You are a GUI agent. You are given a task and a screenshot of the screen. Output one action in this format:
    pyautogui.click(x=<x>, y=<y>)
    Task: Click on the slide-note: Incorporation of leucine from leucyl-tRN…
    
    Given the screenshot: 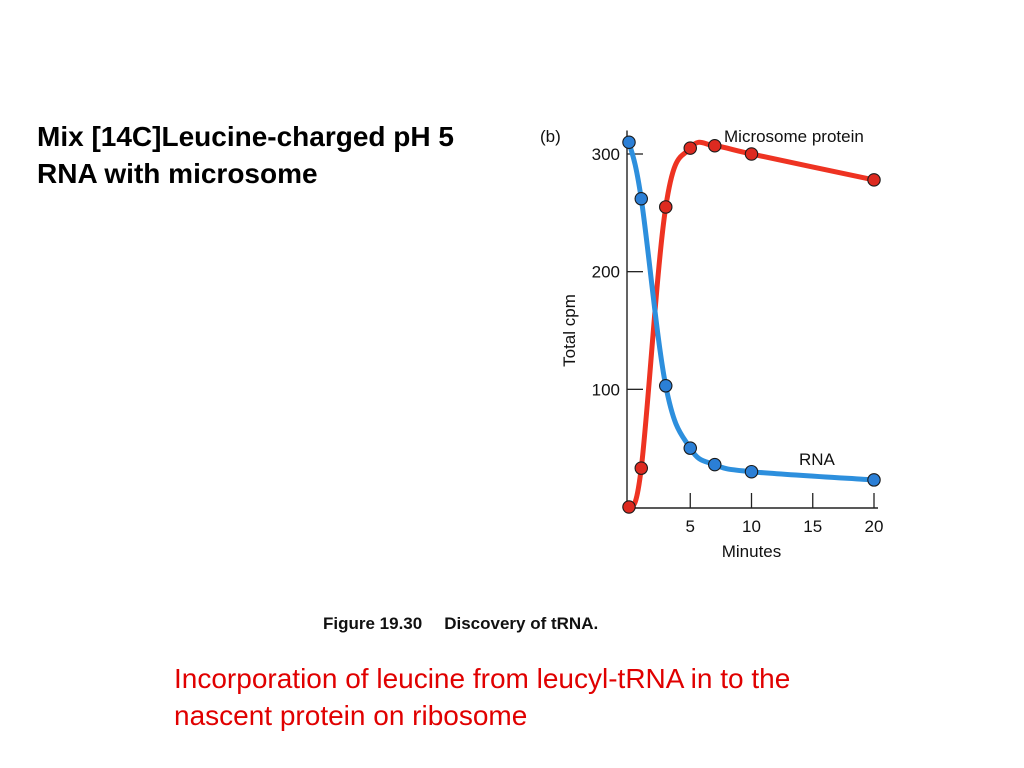 What is the action you would take?
    pyautogui.click(x=564, y=697)
    